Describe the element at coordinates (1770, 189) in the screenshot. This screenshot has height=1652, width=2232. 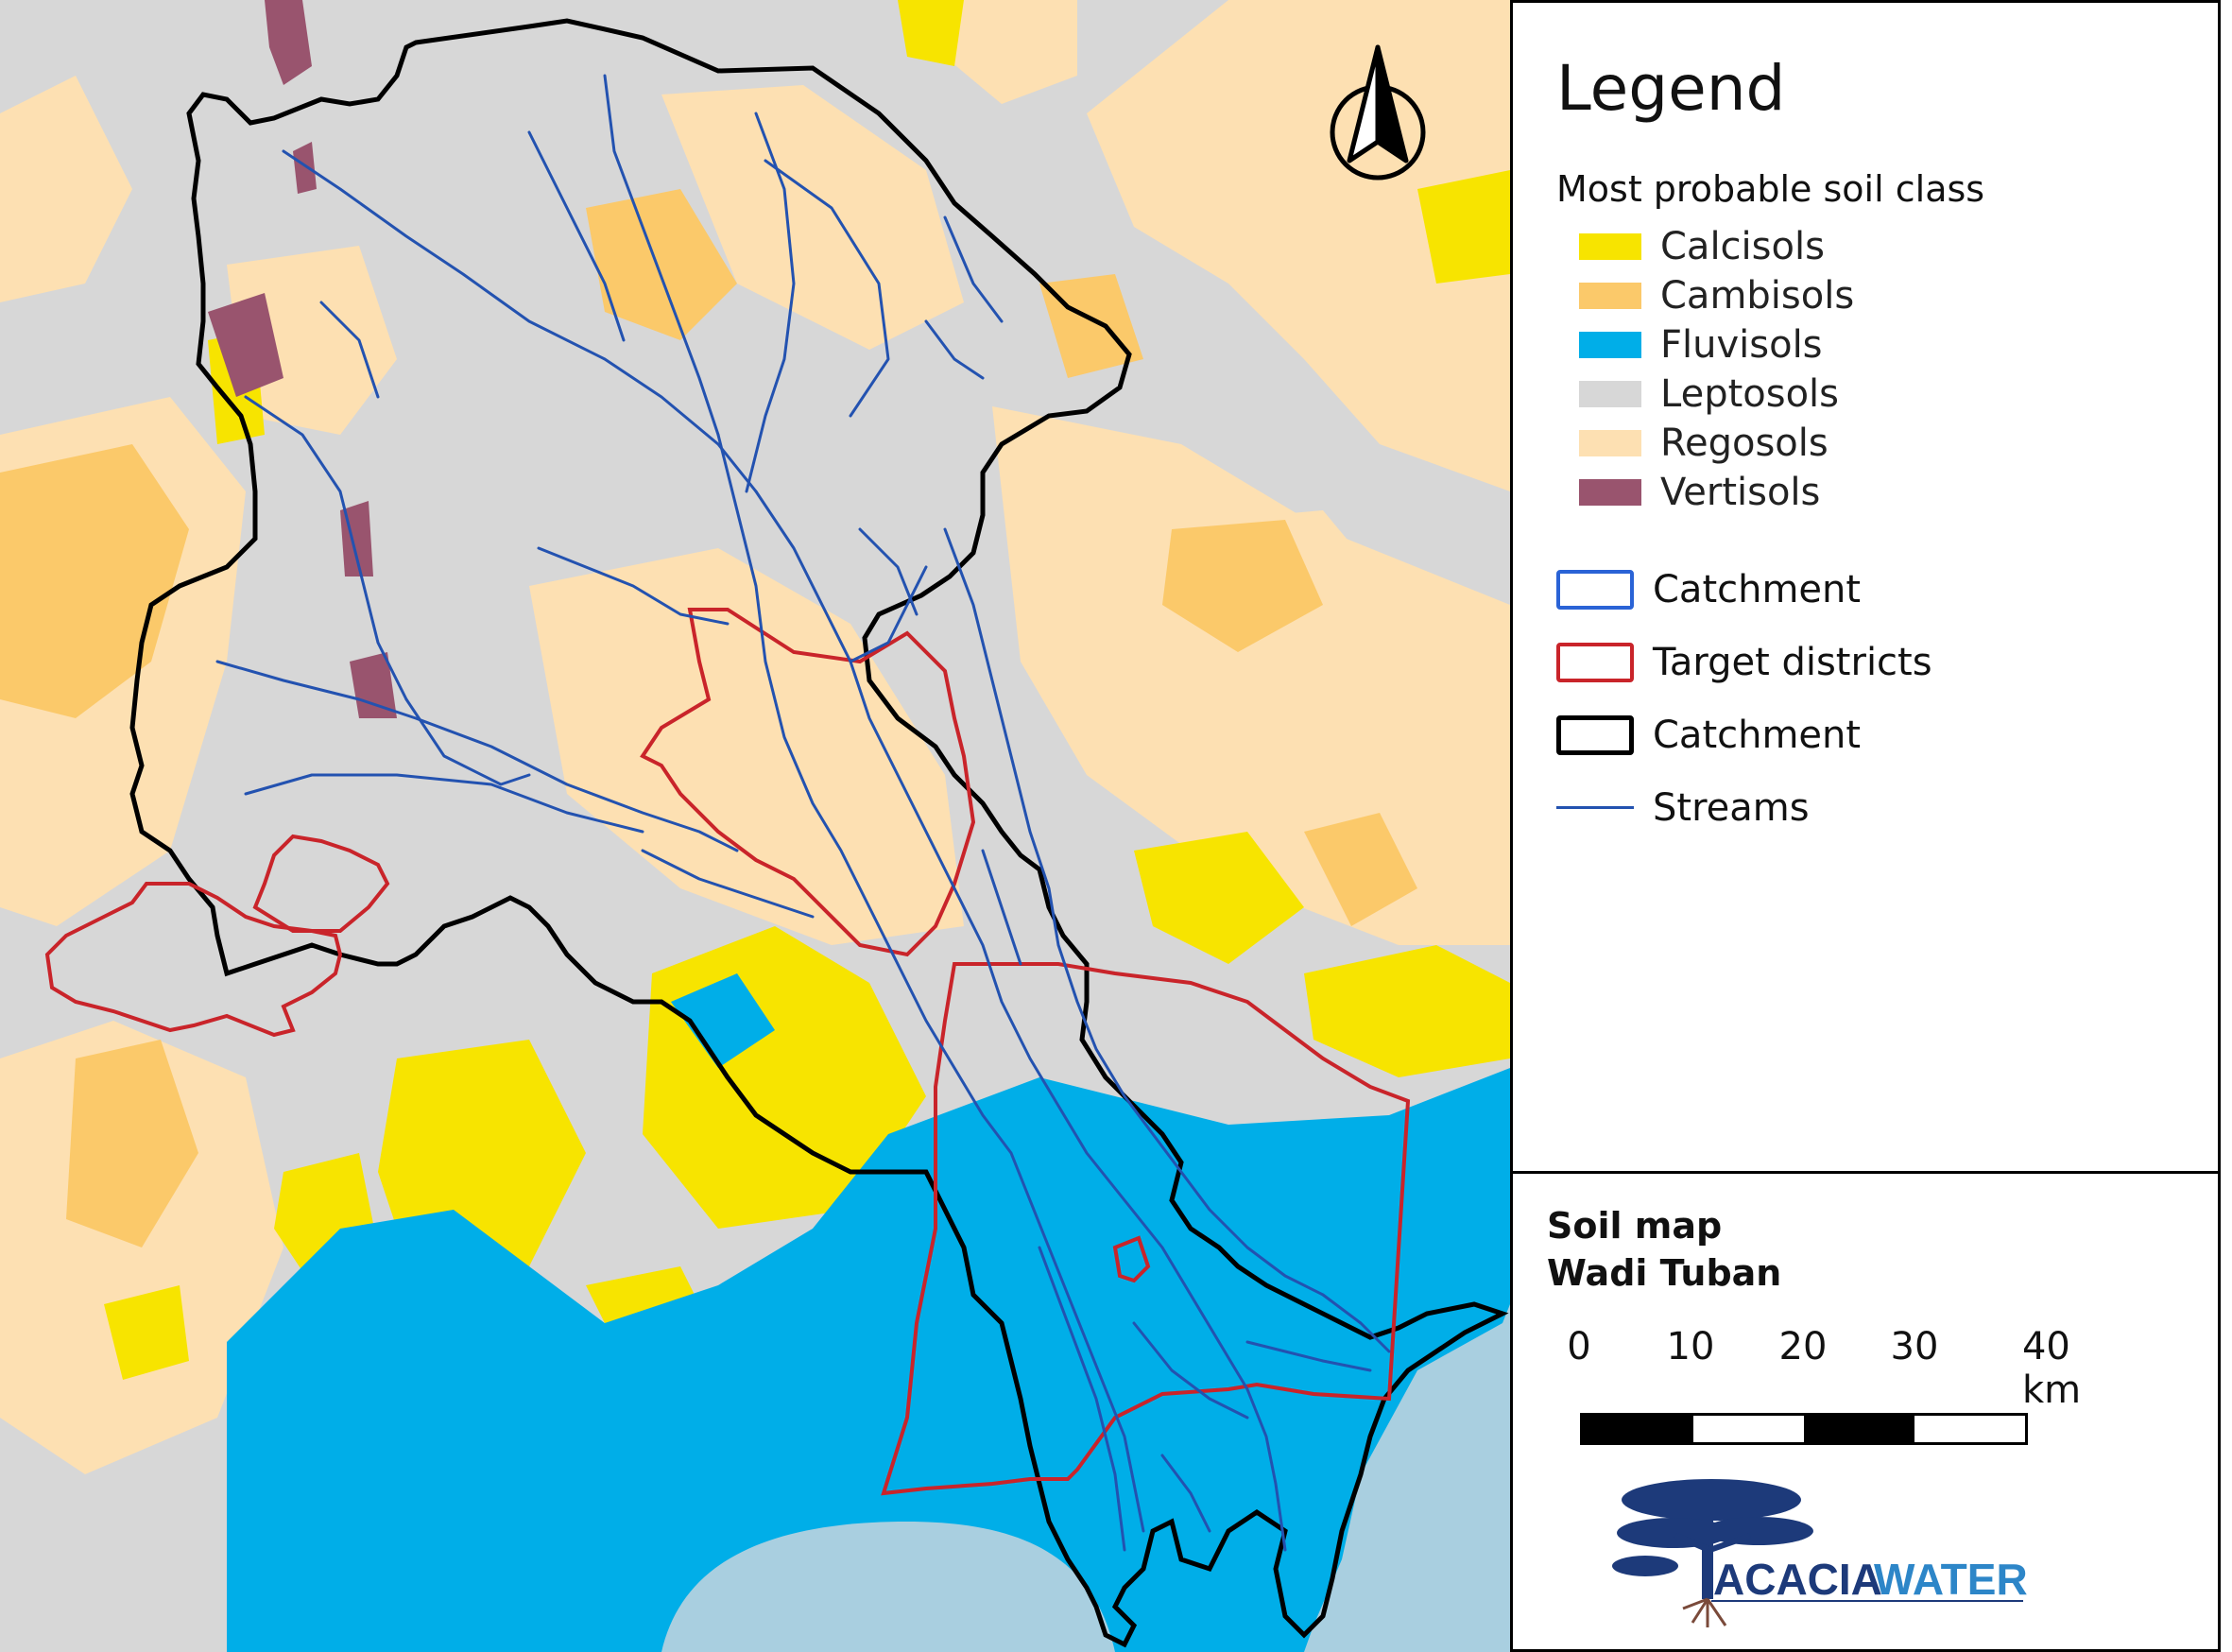
I see `soil-class-heading: Most probable soil class` at that location.